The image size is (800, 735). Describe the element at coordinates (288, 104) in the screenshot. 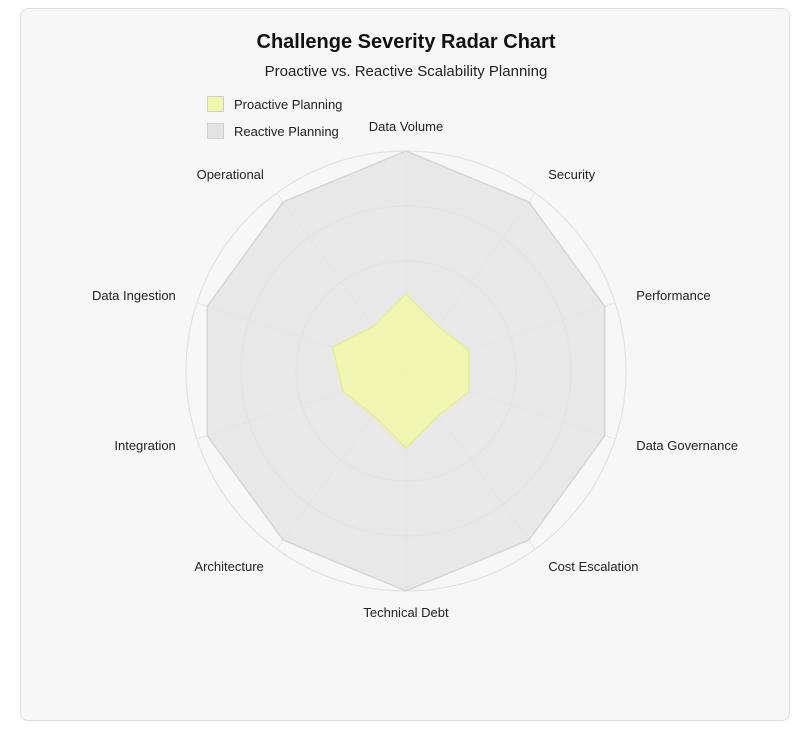

I see `legend-label-proactive: Proactive Planning` at that location.